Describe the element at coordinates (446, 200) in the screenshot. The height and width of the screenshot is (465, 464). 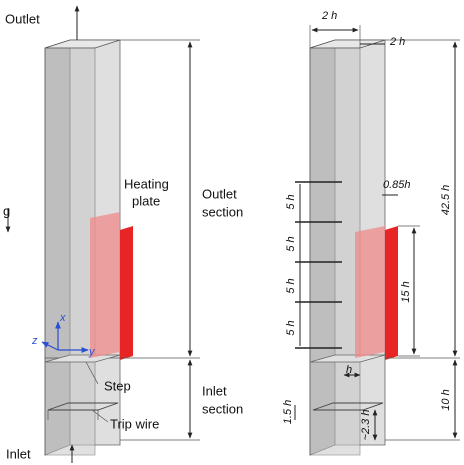
I see `dimension-label: 42.5 h` at that location.